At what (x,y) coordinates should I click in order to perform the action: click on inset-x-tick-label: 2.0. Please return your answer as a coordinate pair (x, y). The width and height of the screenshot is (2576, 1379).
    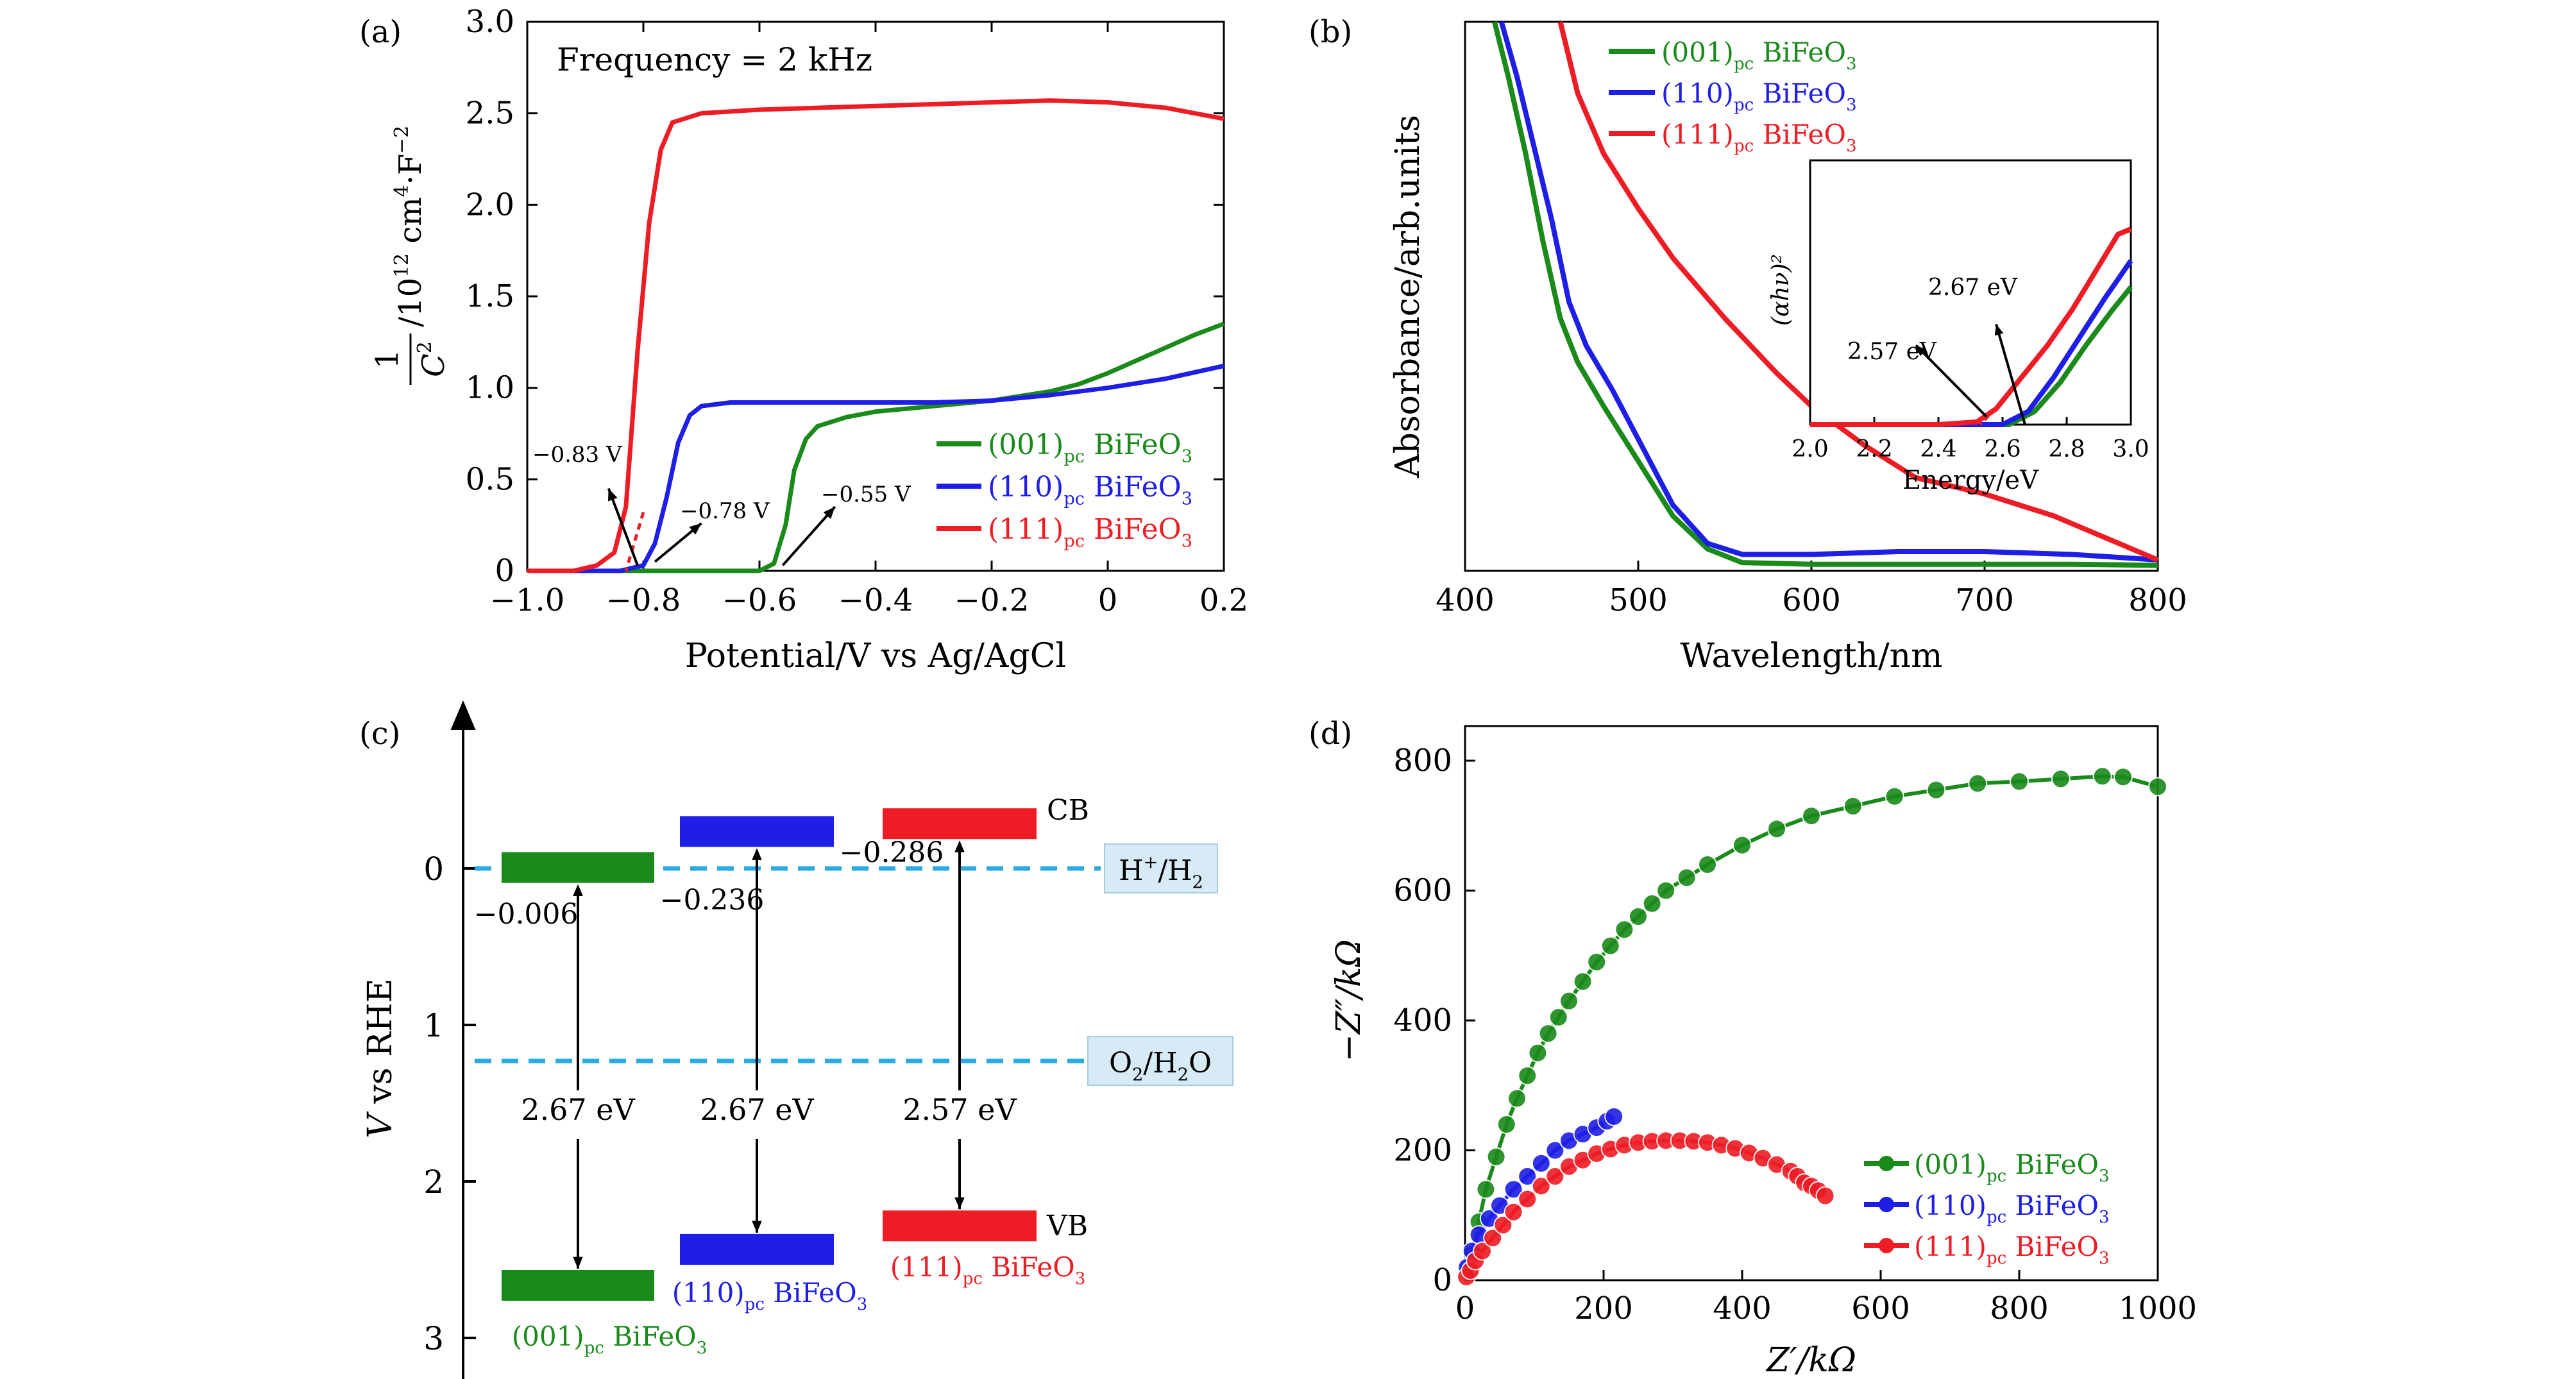
    Looking at the image, I should click on (1810, 449).